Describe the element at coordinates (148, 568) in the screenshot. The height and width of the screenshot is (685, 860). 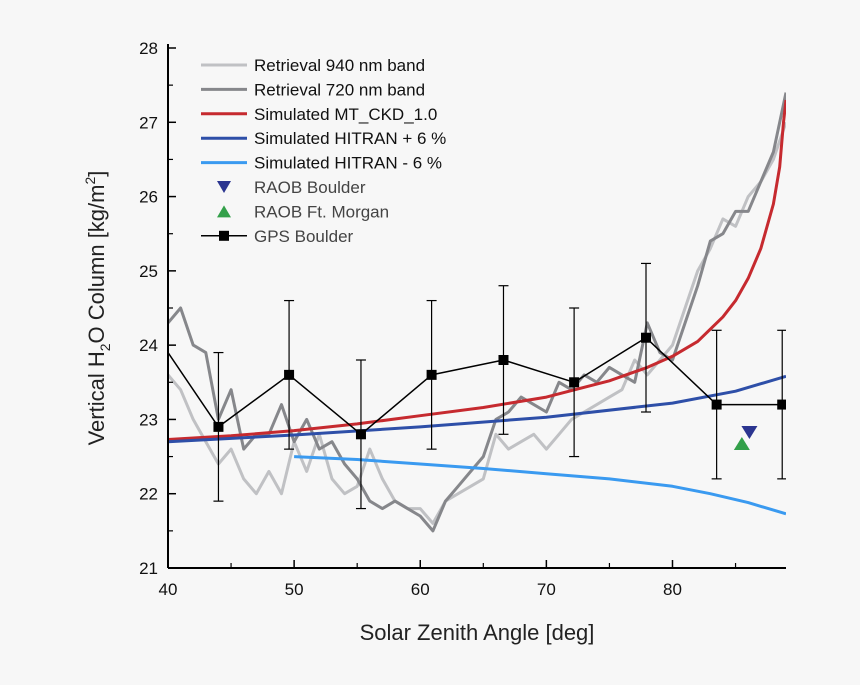
I see `y-tick-label: 21` at that location.